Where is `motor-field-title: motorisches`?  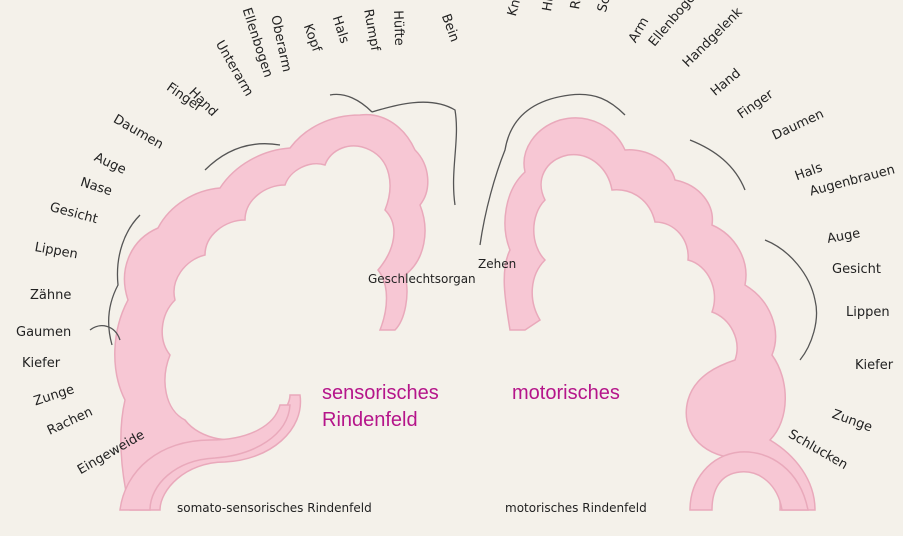
motor-field-title: motorisches is located at coordinates (566, 393).